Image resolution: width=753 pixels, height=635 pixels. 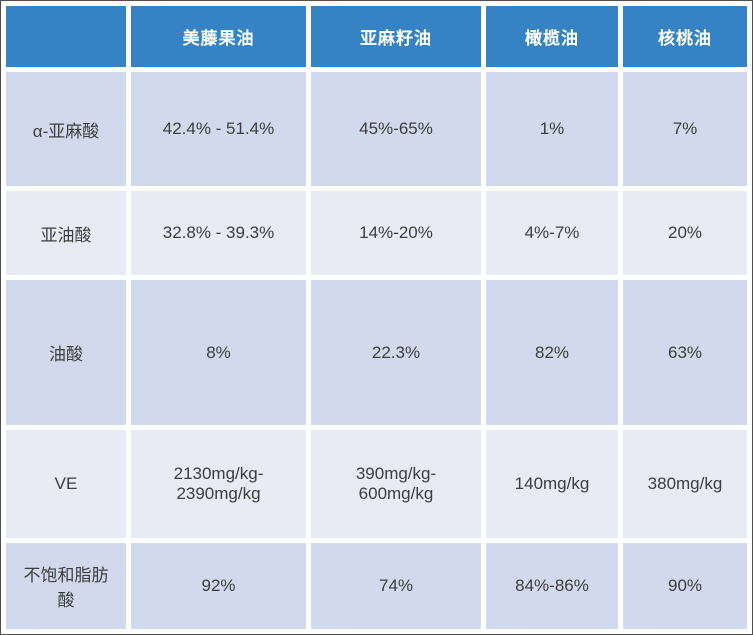 What do you see at coordinates (218, 352) in the screenshot?
I see `table-cell: 8%` at bounding box center [218, 352].